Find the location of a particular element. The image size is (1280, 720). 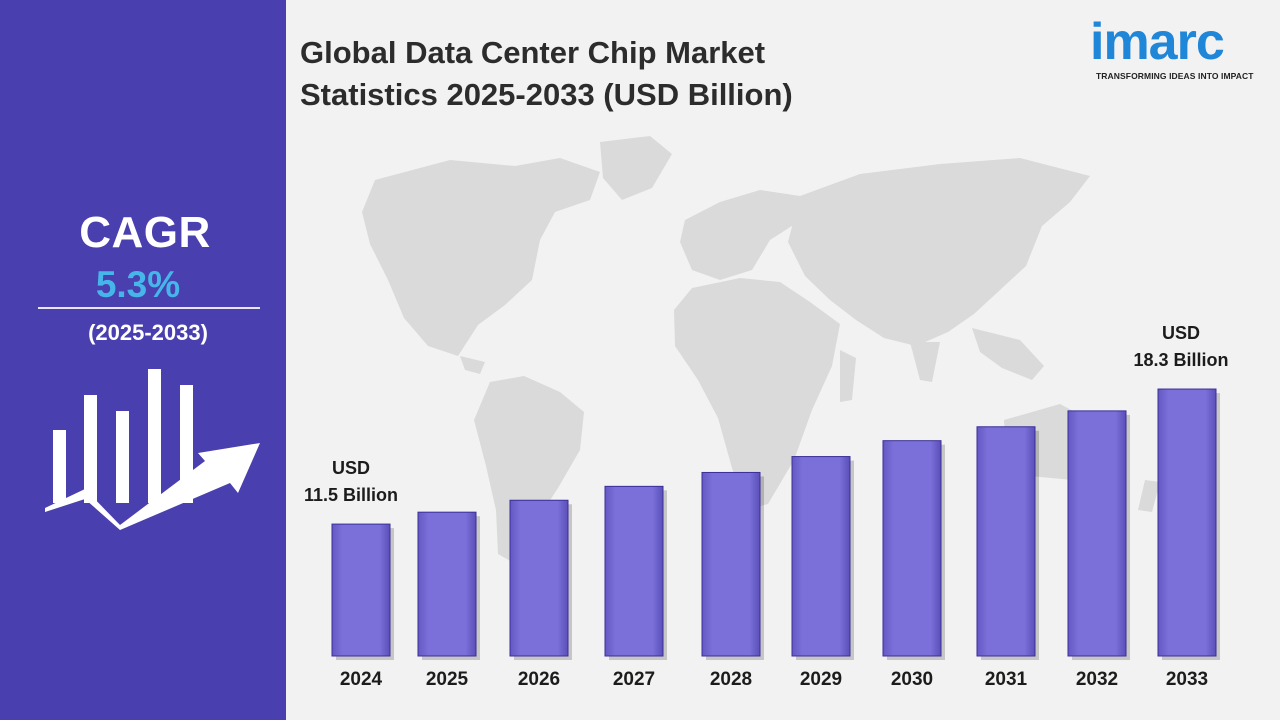

x-tick-2025: 2025 is located at coordinates (447, 679).